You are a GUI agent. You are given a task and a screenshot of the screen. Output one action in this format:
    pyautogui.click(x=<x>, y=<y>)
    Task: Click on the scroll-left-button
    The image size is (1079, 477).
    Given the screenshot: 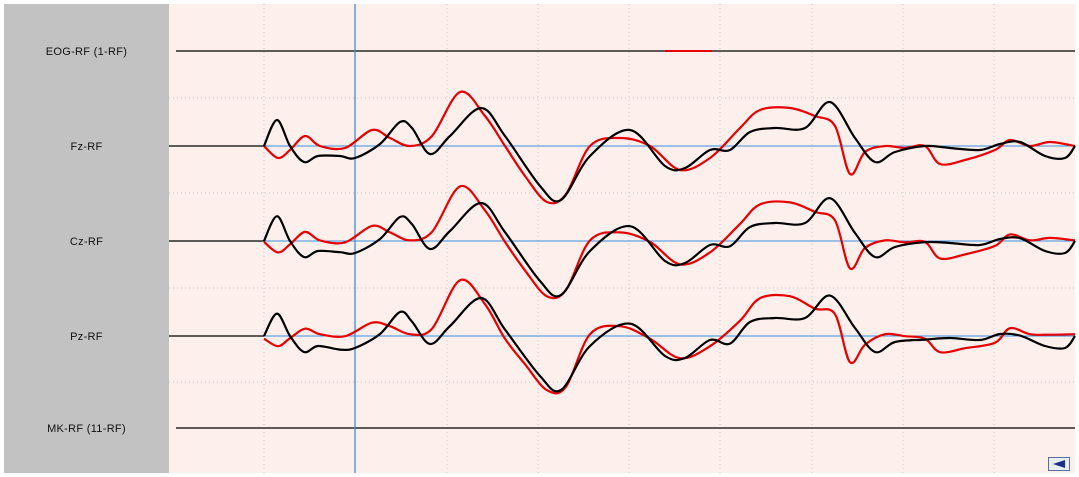 What is the action you would take?
    pyautogui.click(x=1059, y=464)
    